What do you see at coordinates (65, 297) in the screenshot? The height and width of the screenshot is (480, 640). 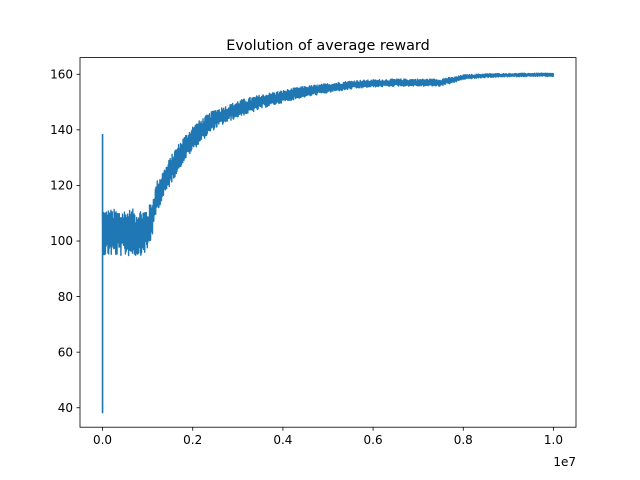 I see `y-tick-label: 80` at bounding box center [65, 297].